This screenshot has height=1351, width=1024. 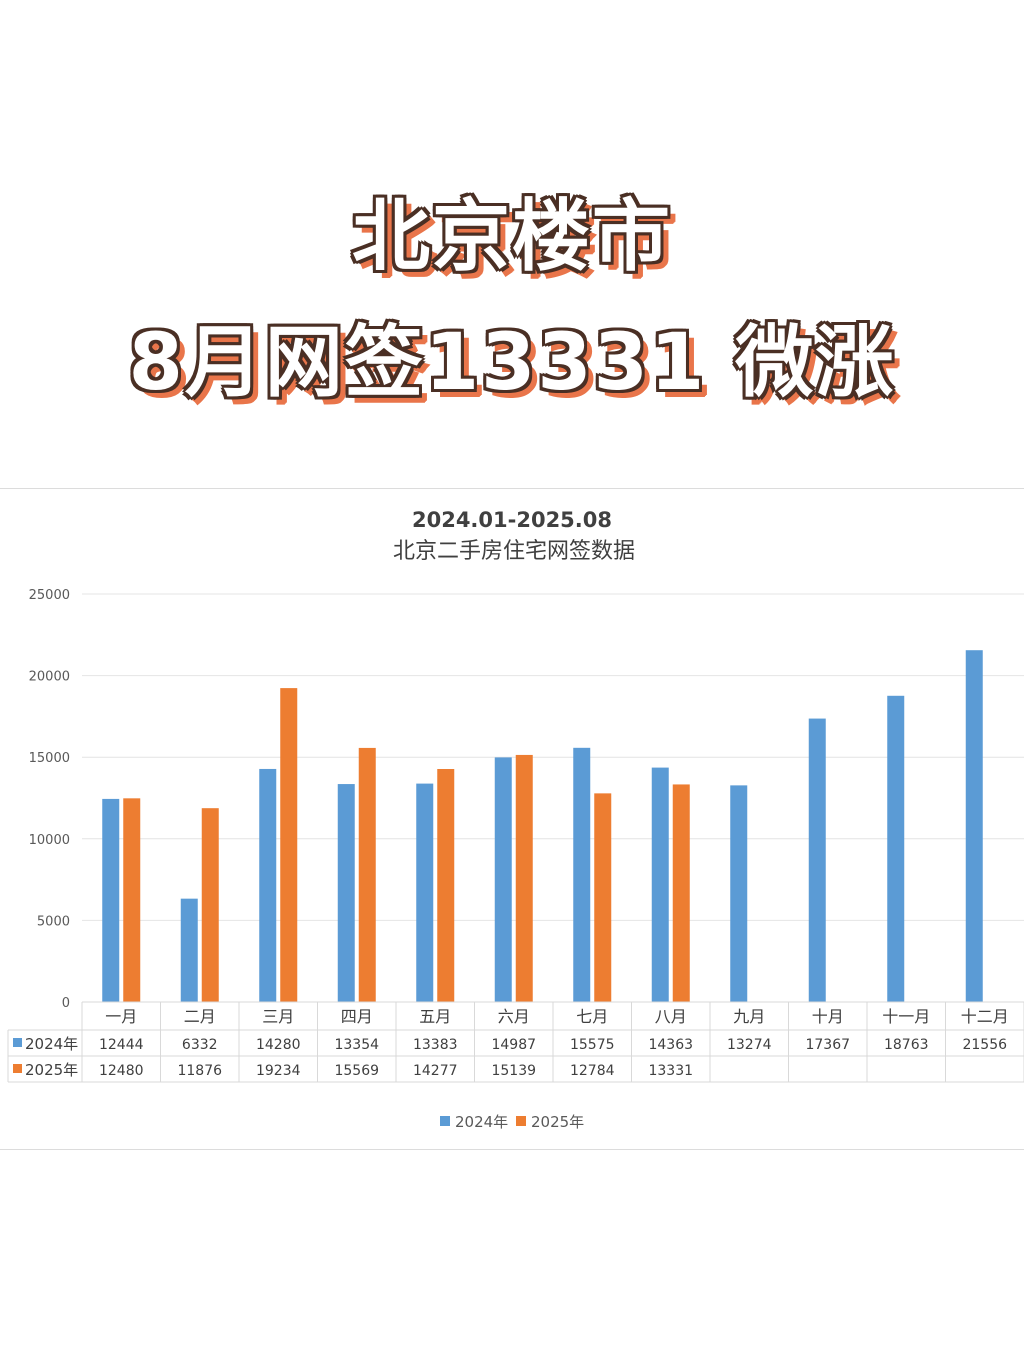 I want to click on table-cell-value: 21556, so click(x=984, y=1045).